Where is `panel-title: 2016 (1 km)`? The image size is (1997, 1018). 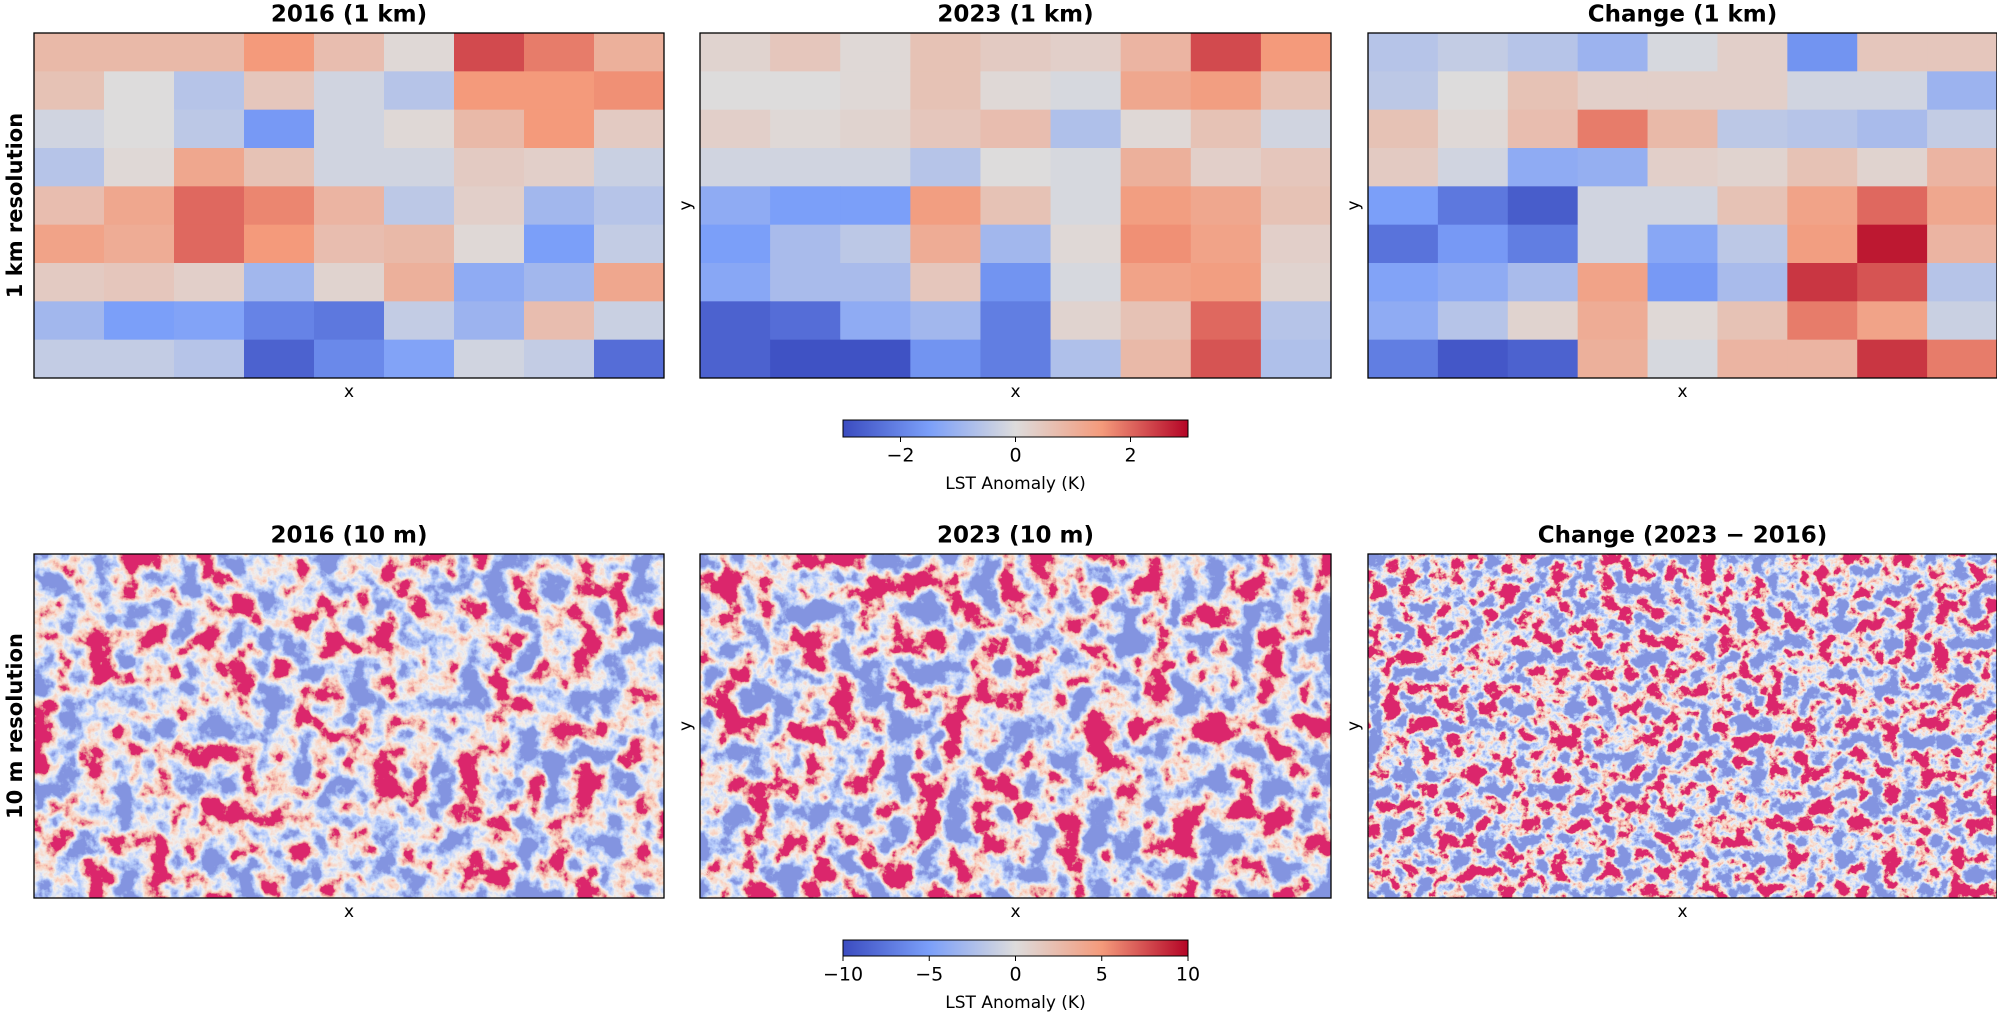 panel-title: 2016 (1 km) is located at coordinates (349, 15).